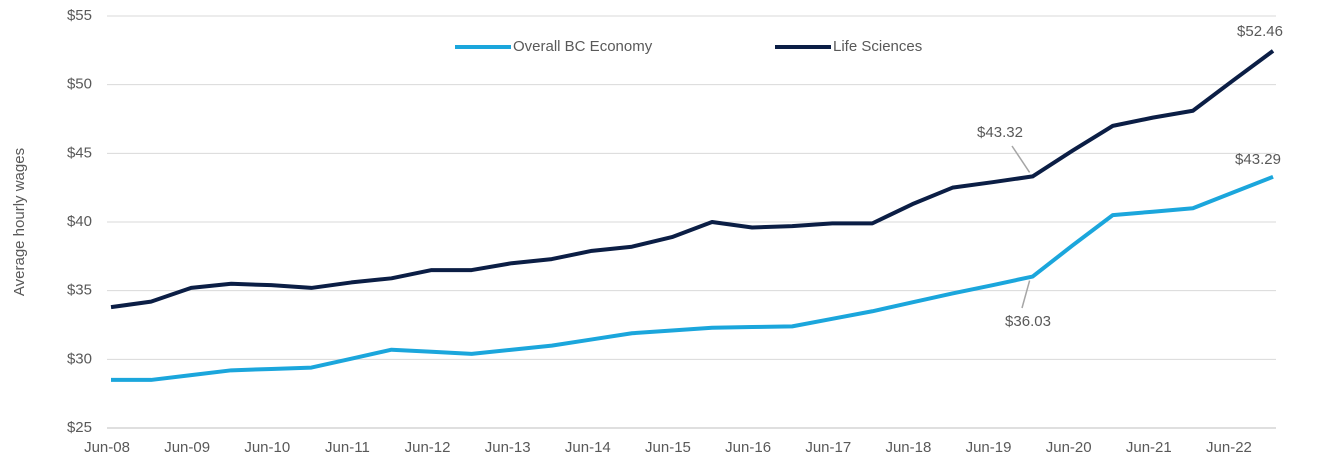 The image size is (1326, 468). I want to click on legend-label: Overall BC Economy, so click(583, 46).